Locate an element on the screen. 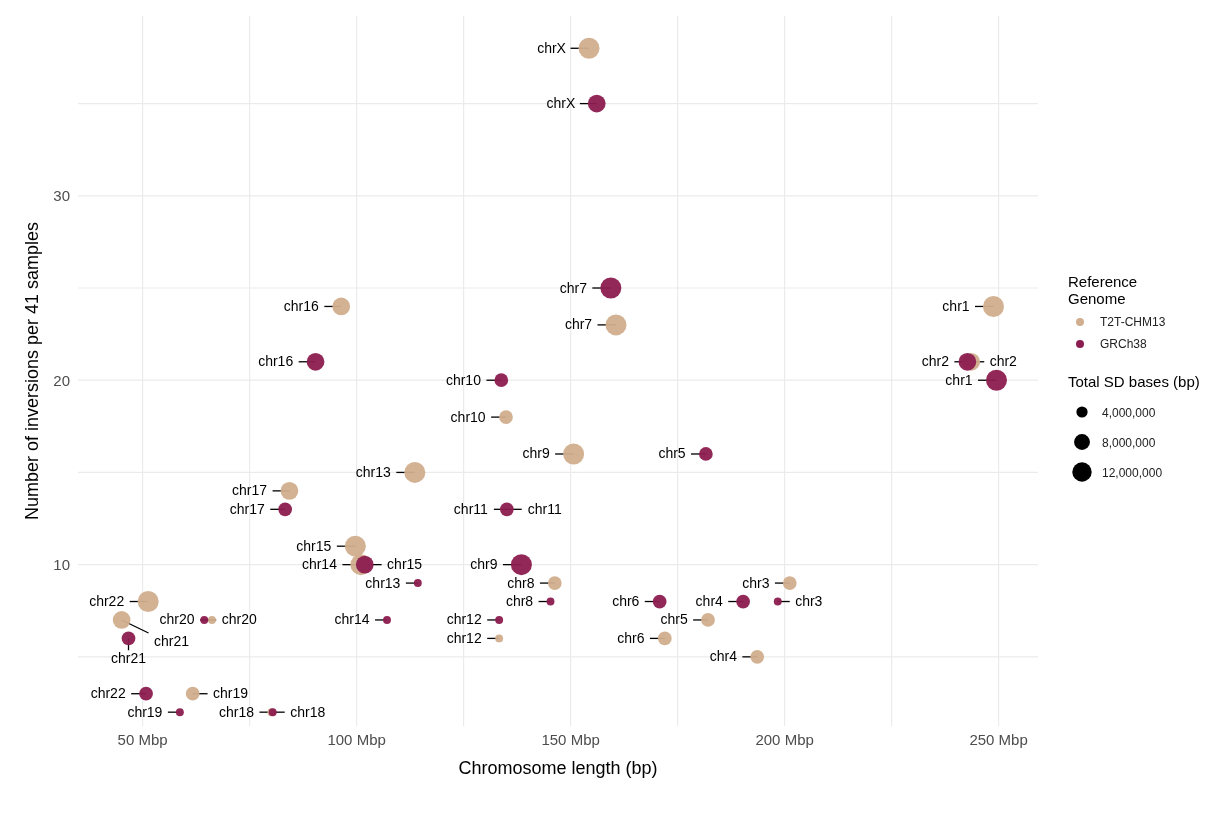 This screenshot has height=814, width=1225. x-tick-label: 100 Mbp is located at coordinates (356, 739).